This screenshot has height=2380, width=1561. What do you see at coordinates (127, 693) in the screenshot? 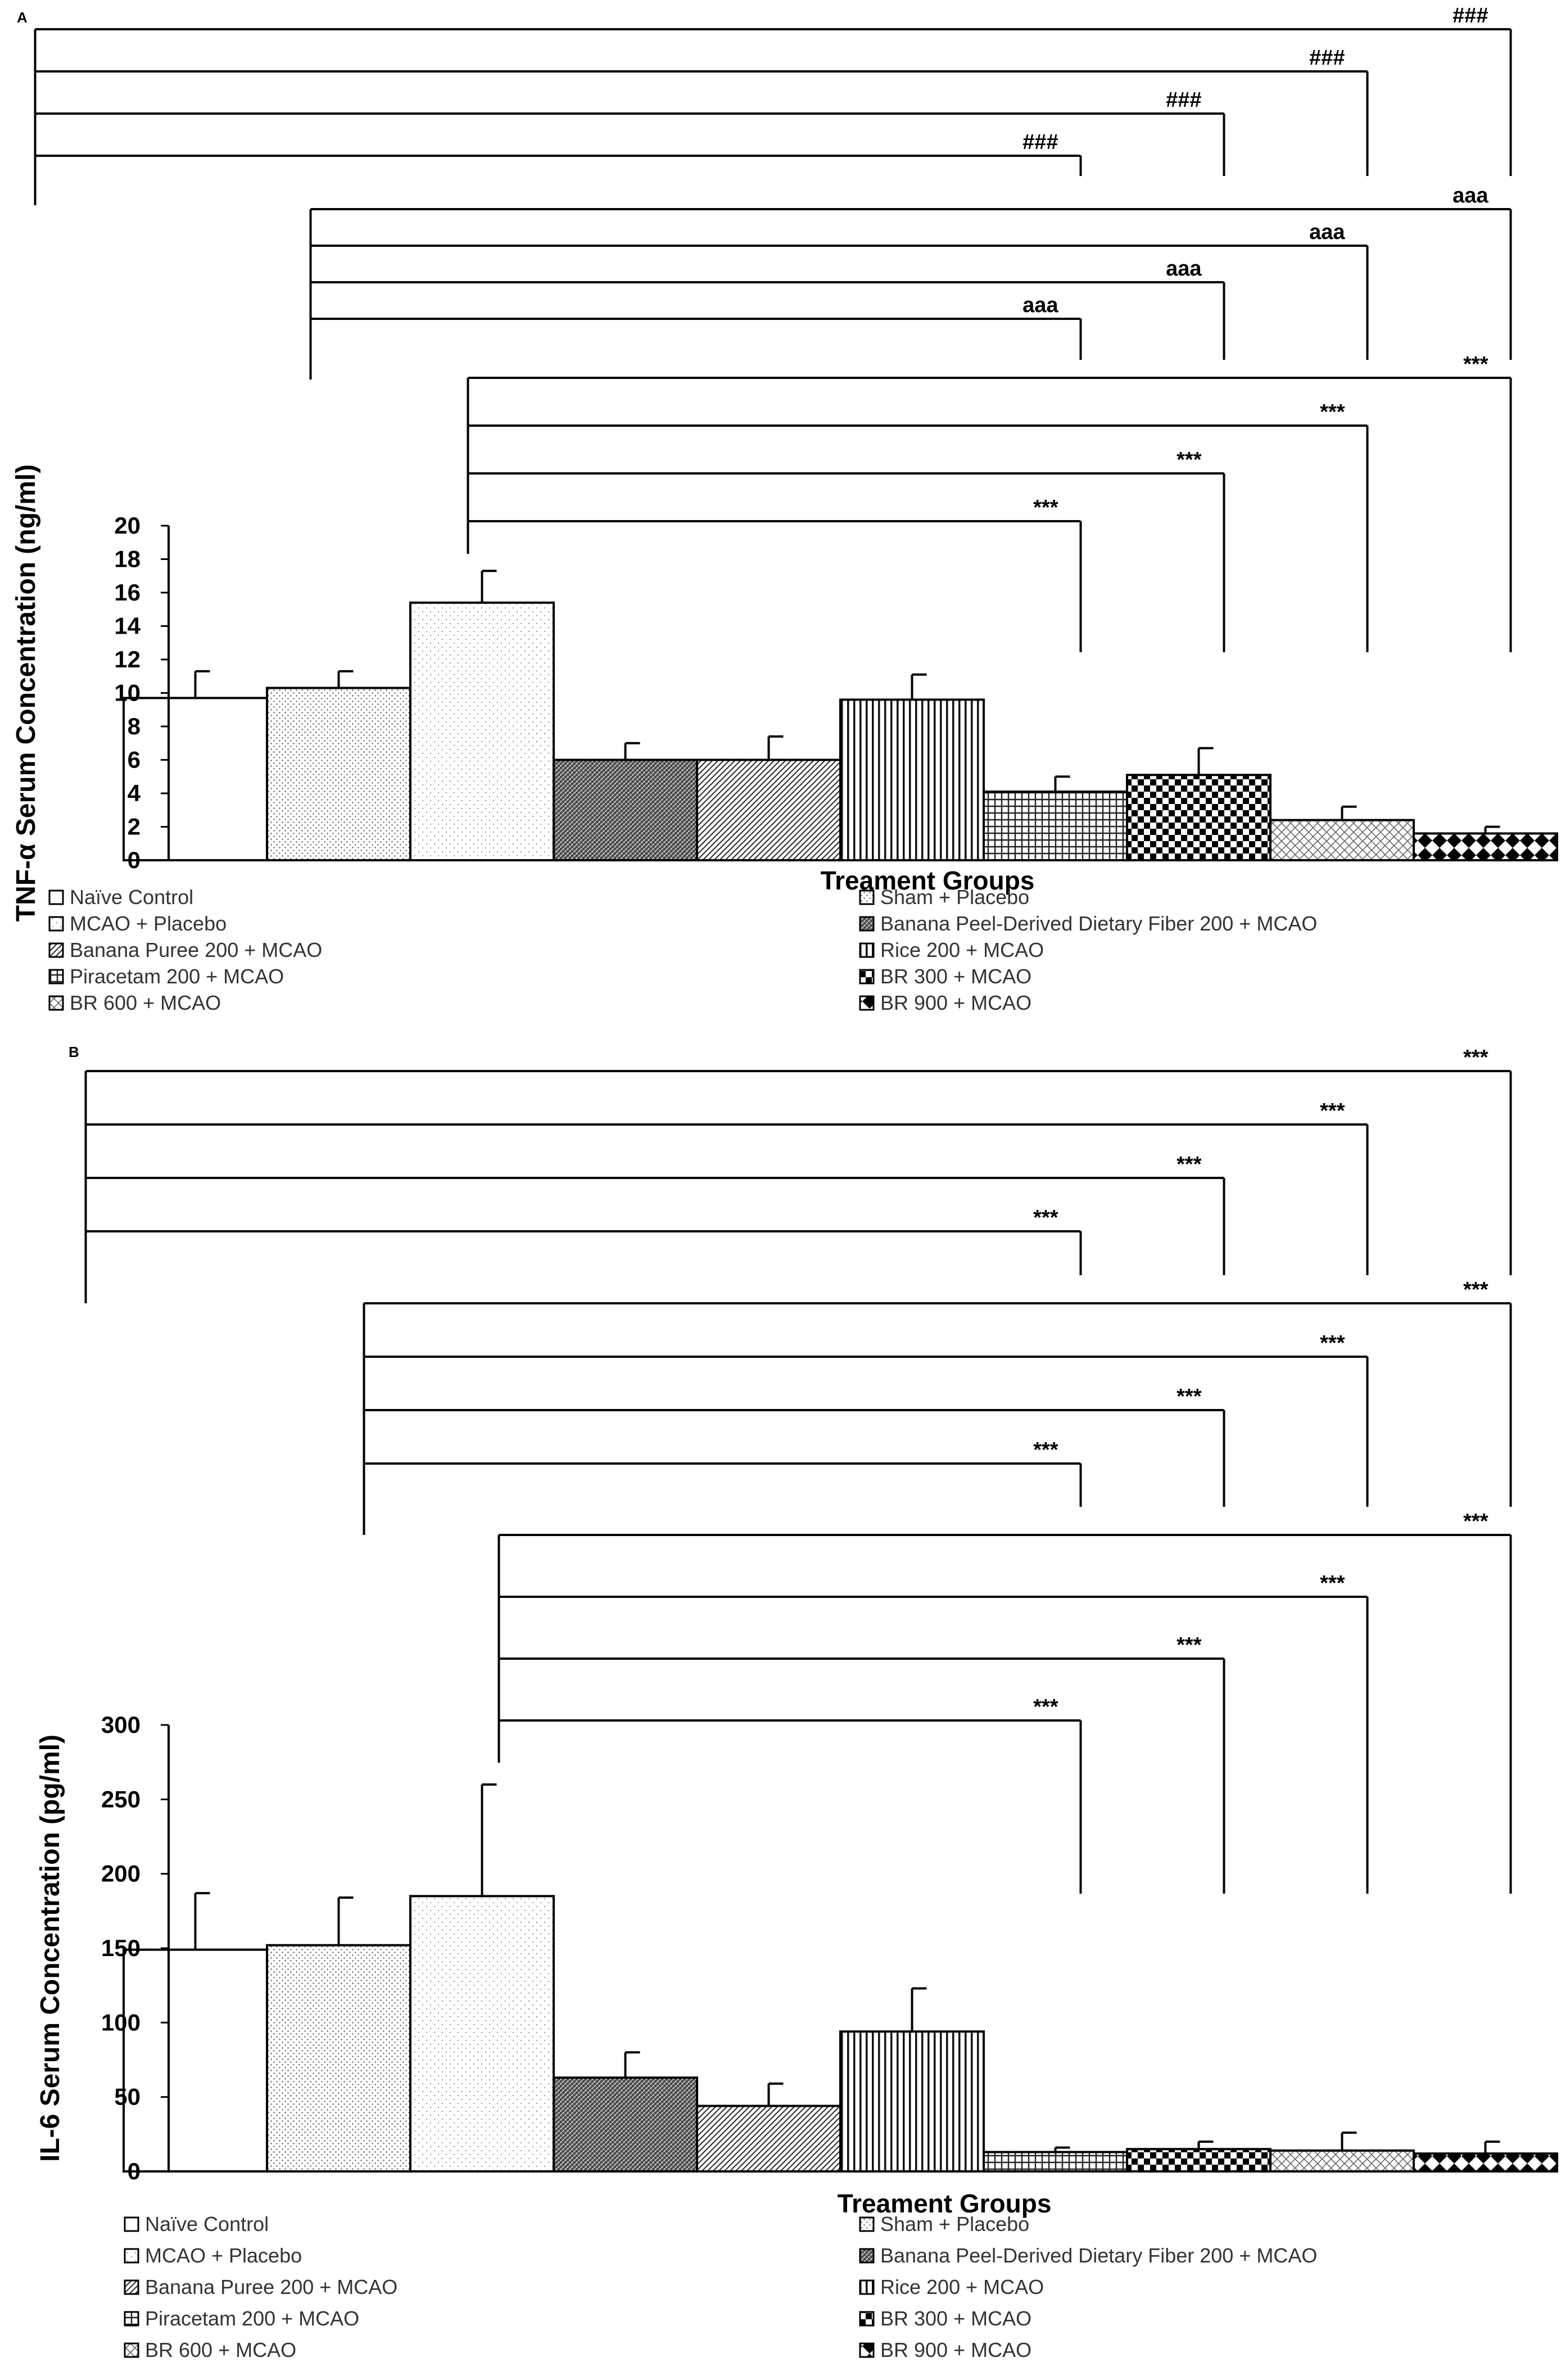
I see `y-tick-label: 10` at bounding box center [127, 693].